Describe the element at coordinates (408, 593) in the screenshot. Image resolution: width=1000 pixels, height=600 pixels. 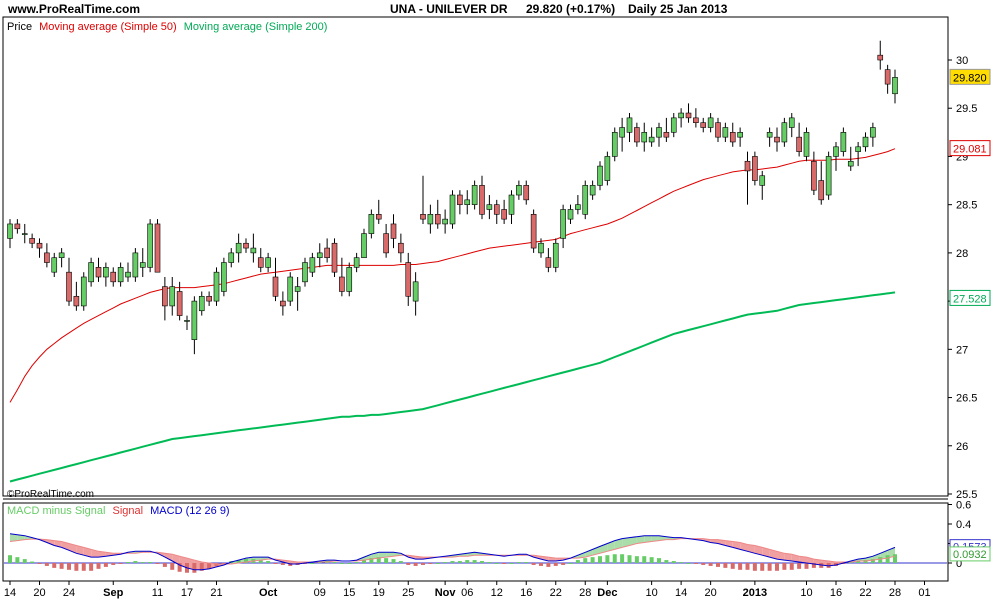
I see `x-tick-label: 25` at that location.